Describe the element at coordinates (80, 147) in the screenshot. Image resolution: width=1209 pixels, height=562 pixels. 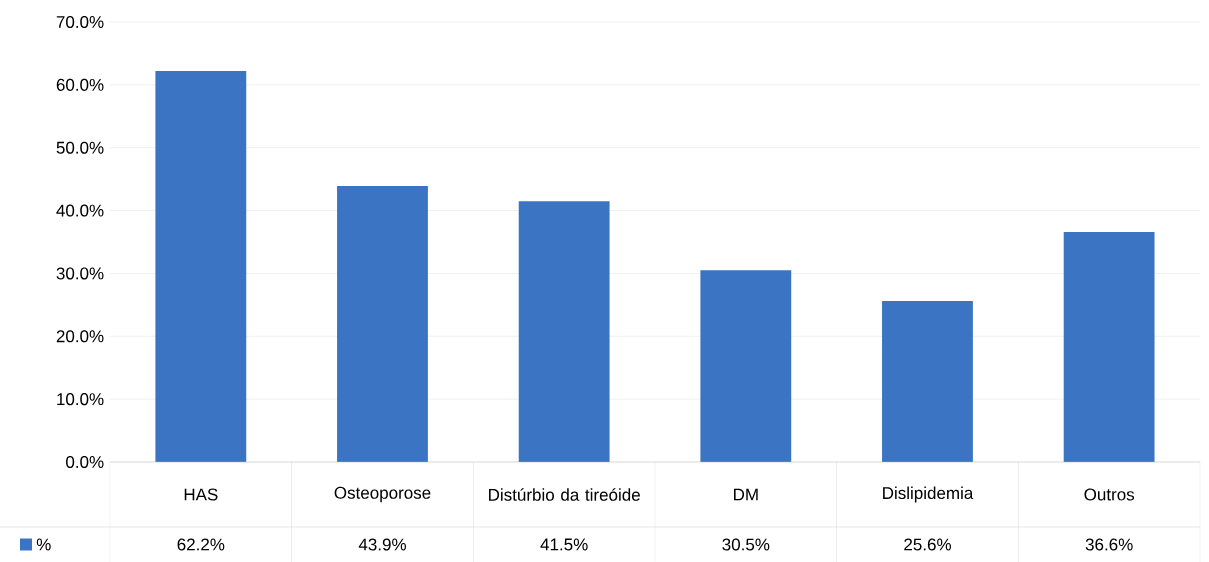
I see `y-tick-label: 50.0%` at that location.